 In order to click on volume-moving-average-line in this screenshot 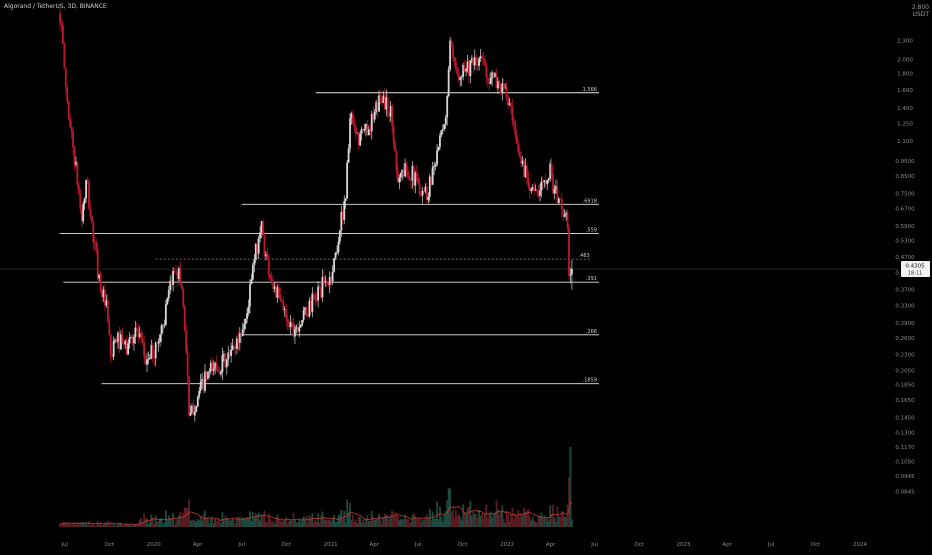, I will do `click(316, 513)`.